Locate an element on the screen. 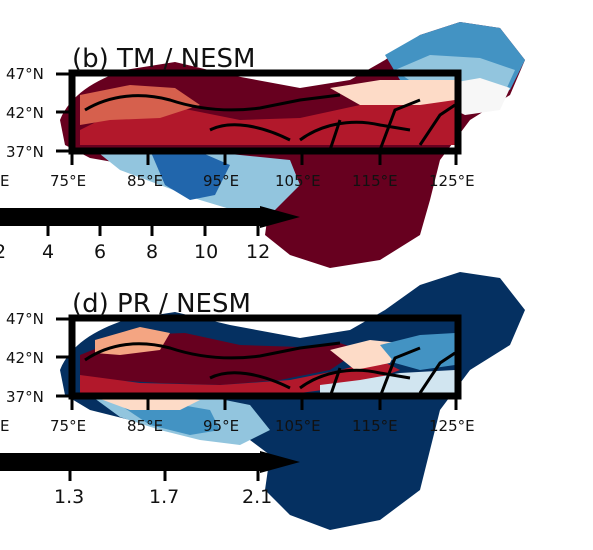 The height and width of the screenshot is (550, 593). boundaries-d is located at coordinates (270, 369).